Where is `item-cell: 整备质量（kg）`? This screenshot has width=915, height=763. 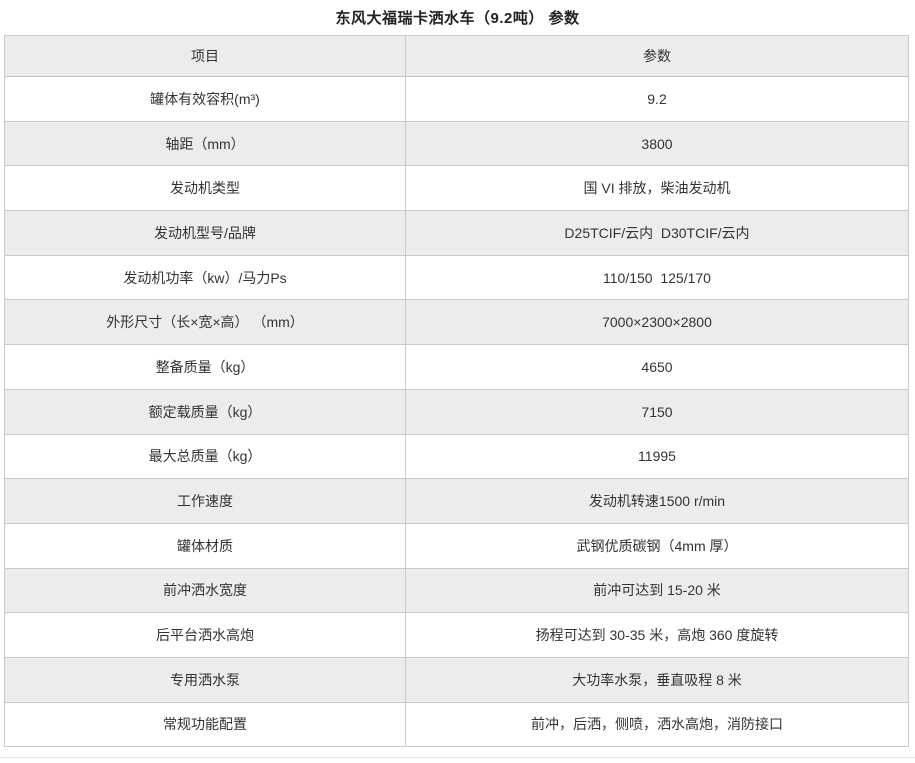
item-cell: 整备质量（kg） is located at coordinates (205, 367).